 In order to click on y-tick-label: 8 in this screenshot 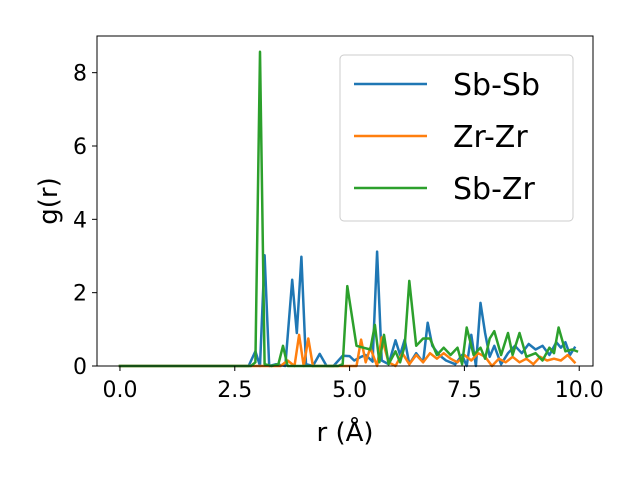, I will do `click(80, 74)`.